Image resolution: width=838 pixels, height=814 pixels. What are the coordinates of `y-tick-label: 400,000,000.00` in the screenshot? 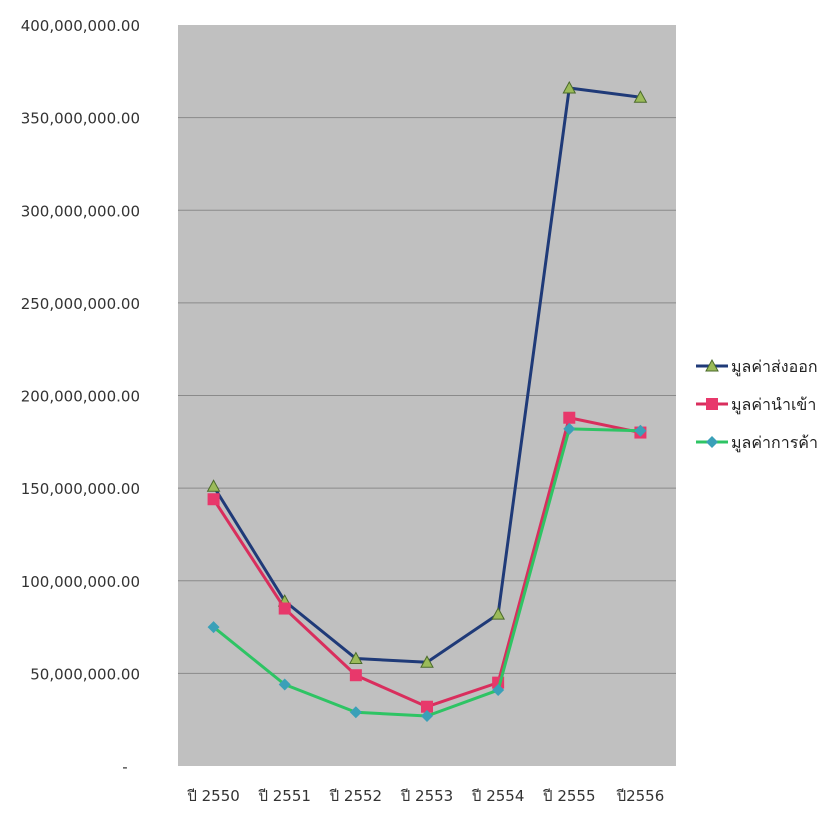 It's located at (80, 26).